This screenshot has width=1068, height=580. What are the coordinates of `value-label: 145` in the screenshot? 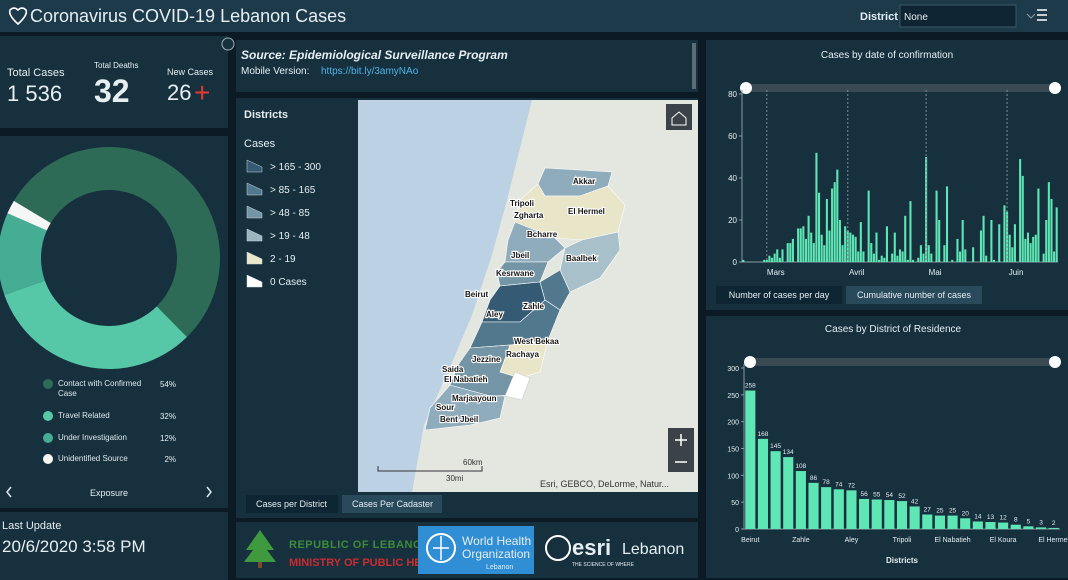 It's located at (775, 446).